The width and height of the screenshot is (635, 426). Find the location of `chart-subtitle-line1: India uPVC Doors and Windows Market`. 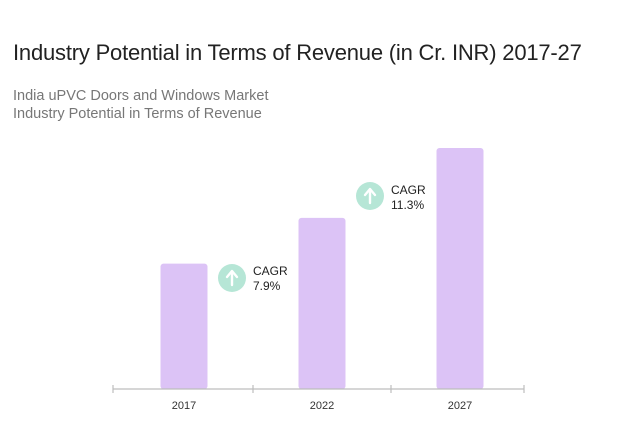

chart-subtitle-line1: India uPVC Doors and Windows Market is located at coordinates (141, 96).